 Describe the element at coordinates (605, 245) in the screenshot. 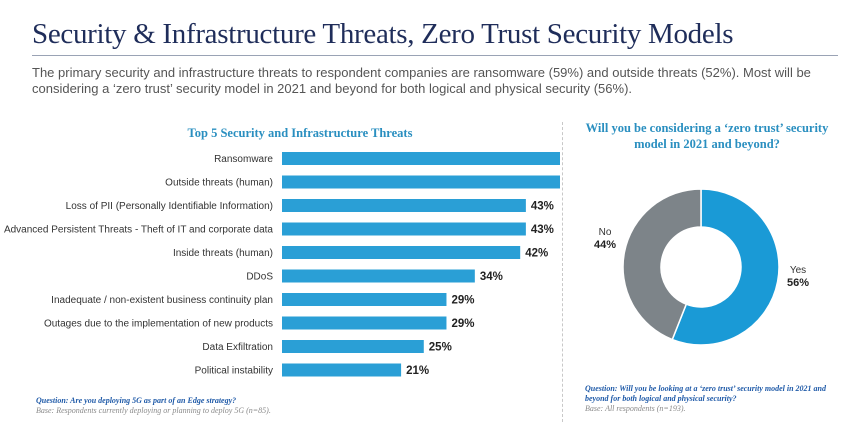

I see `no-value: 44%` at that location.